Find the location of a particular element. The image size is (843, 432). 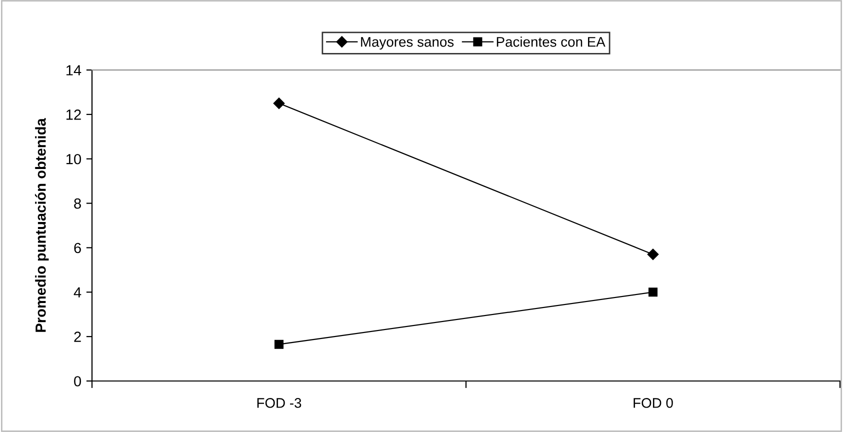

legend-label: Mayores sanos is located at coordinates (407, 43).